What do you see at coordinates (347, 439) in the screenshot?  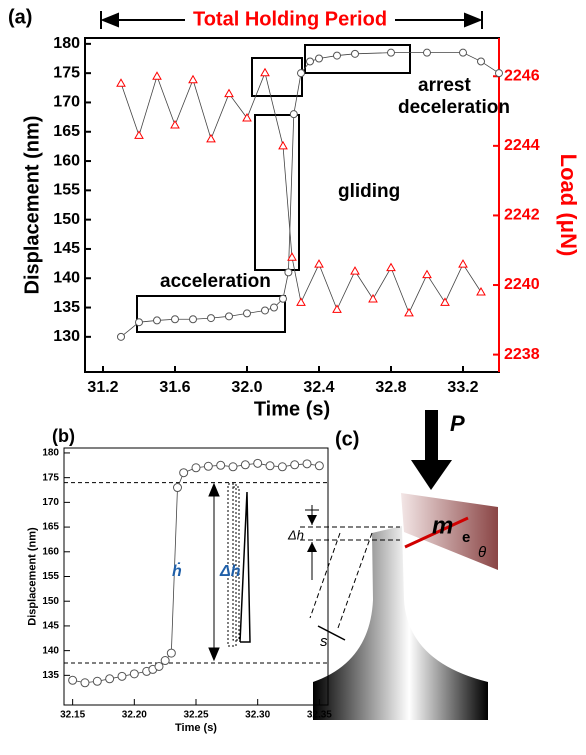 I see `panel-label: (c)` at bounding box center [347, 439].